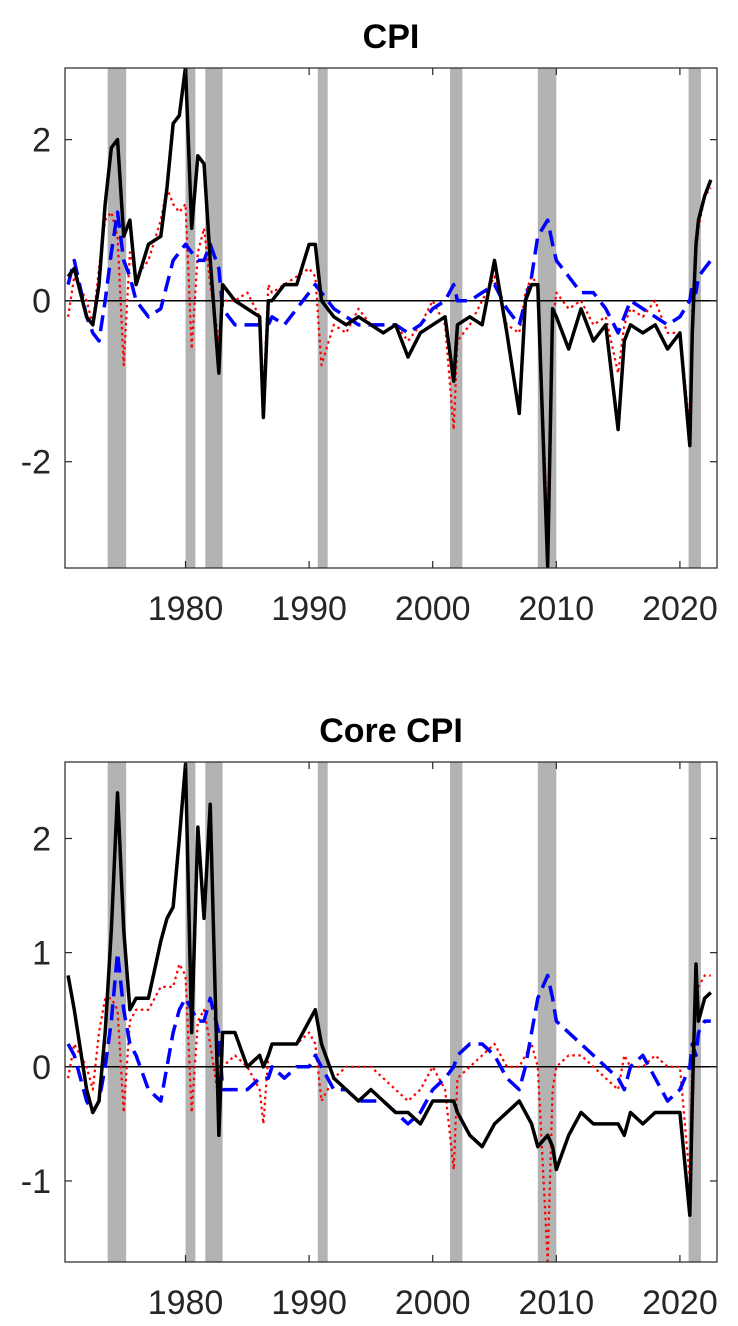 This screenshot has height=1326, width=738. I want to click on y-tick-label: -1, so click(36, 1182).